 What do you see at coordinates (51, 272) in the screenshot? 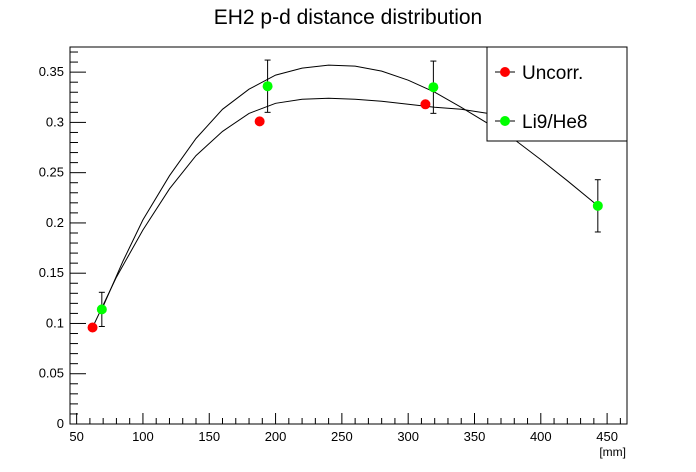
I see `y-tick-label: 0.15` at bounding box center [51, 272].